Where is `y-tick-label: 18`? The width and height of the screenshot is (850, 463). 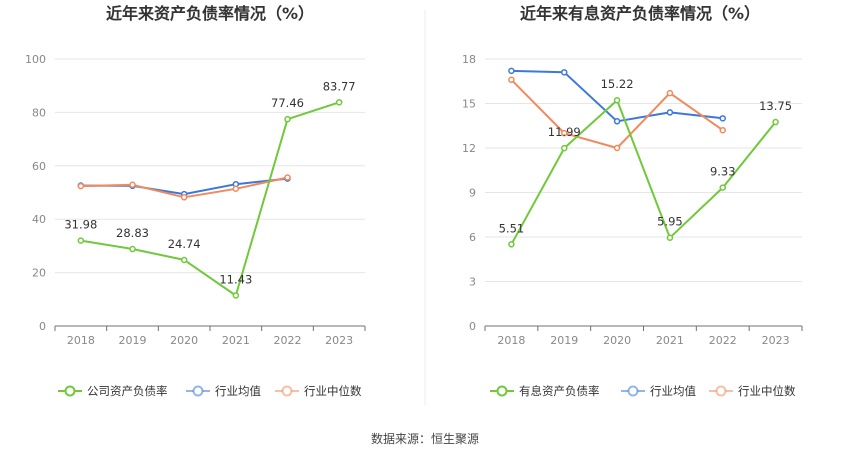 y-tick-label: 18 is located at coordinates (469, 59).